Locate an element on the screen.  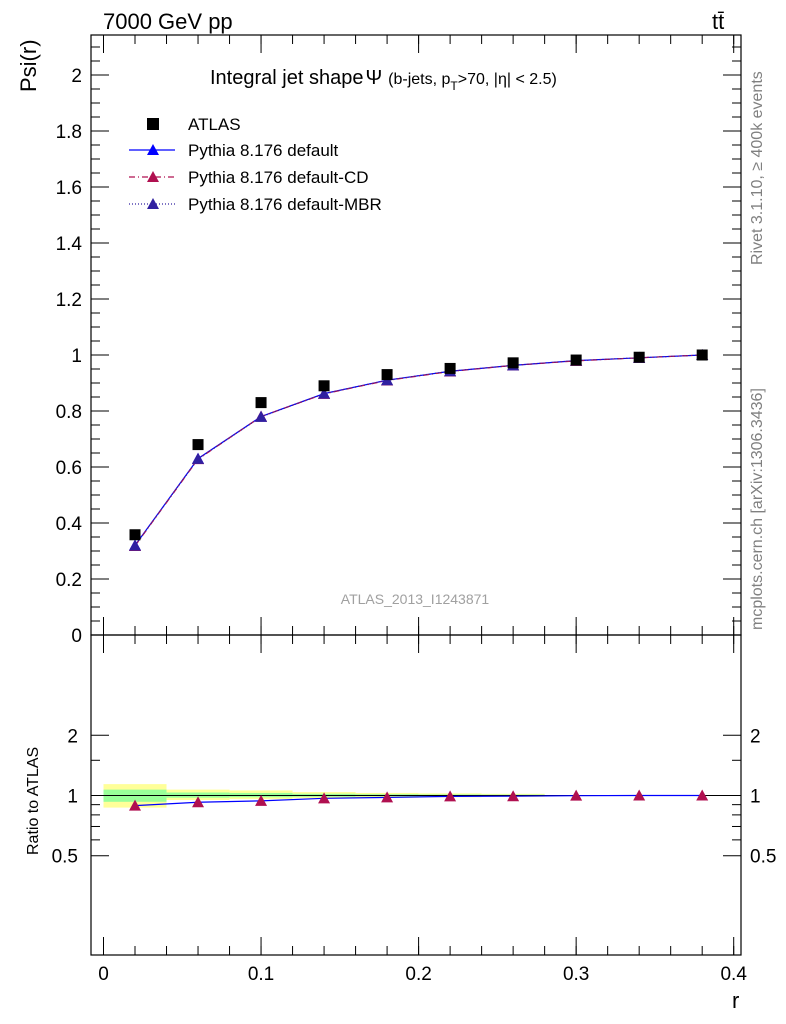
y-tick-label-top: 0.2 is located at coordinates (69, 580).